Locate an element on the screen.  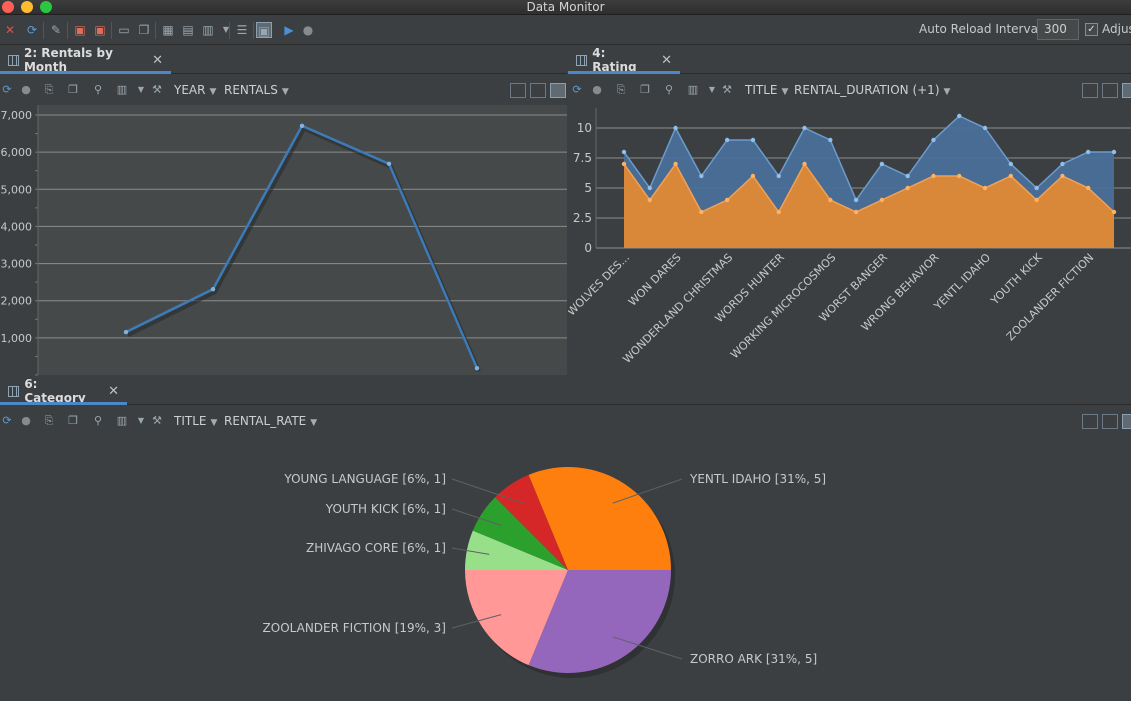
tab-rating: 4: Rating ✕ is located at coordinates (624, 60).